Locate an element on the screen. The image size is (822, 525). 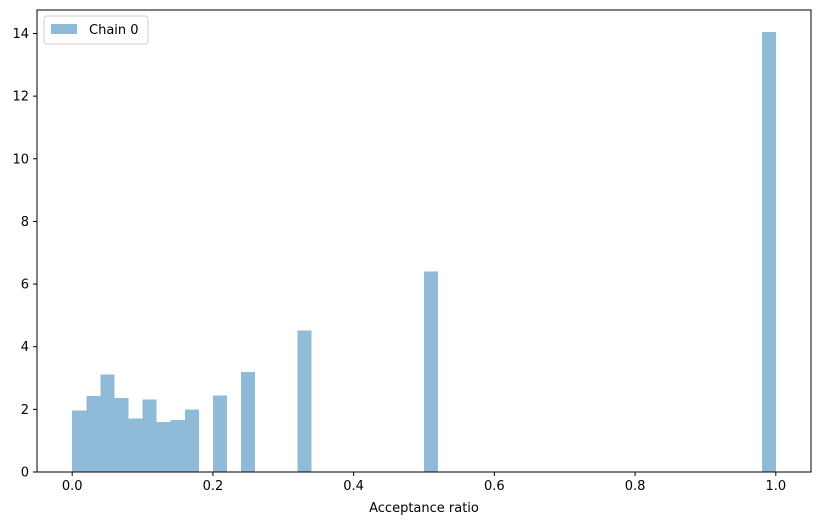
legend-label: Chain 0 is located at coordinates (114, 30).